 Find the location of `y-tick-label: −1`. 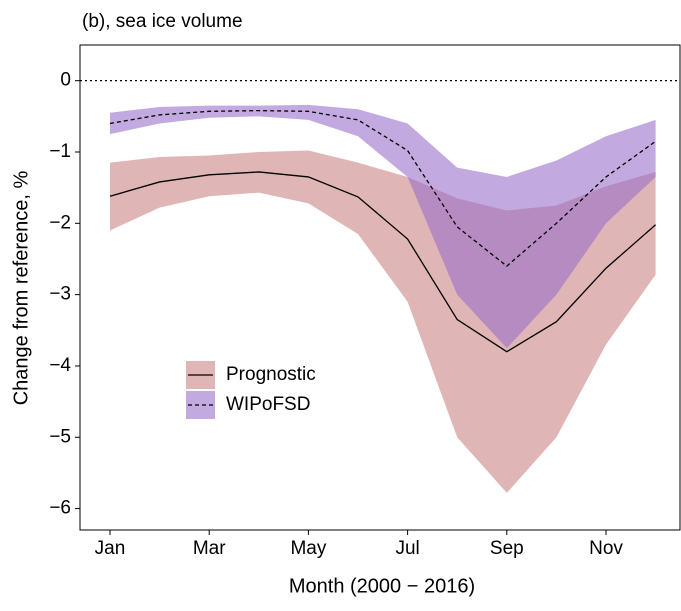

y-tick-label: −1 is located at coordinates (60, 151).